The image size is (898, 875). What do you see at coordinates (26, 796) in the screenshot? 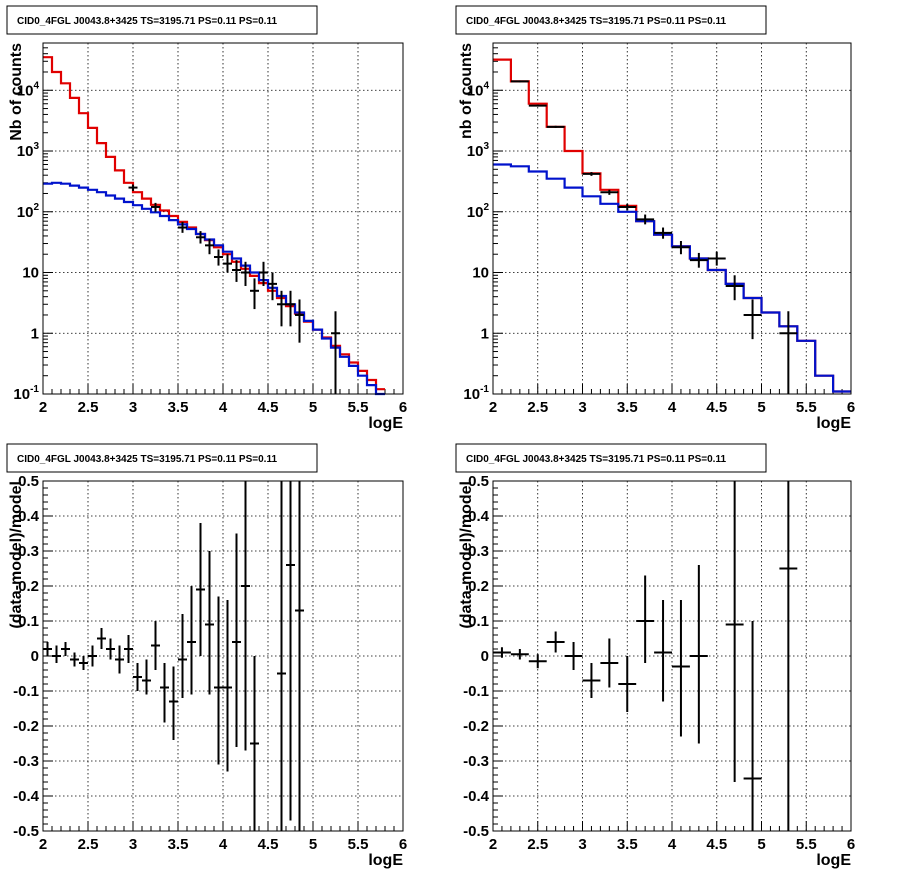
I see `y-tick-label: -0.4` at bounding box center [26, 796].